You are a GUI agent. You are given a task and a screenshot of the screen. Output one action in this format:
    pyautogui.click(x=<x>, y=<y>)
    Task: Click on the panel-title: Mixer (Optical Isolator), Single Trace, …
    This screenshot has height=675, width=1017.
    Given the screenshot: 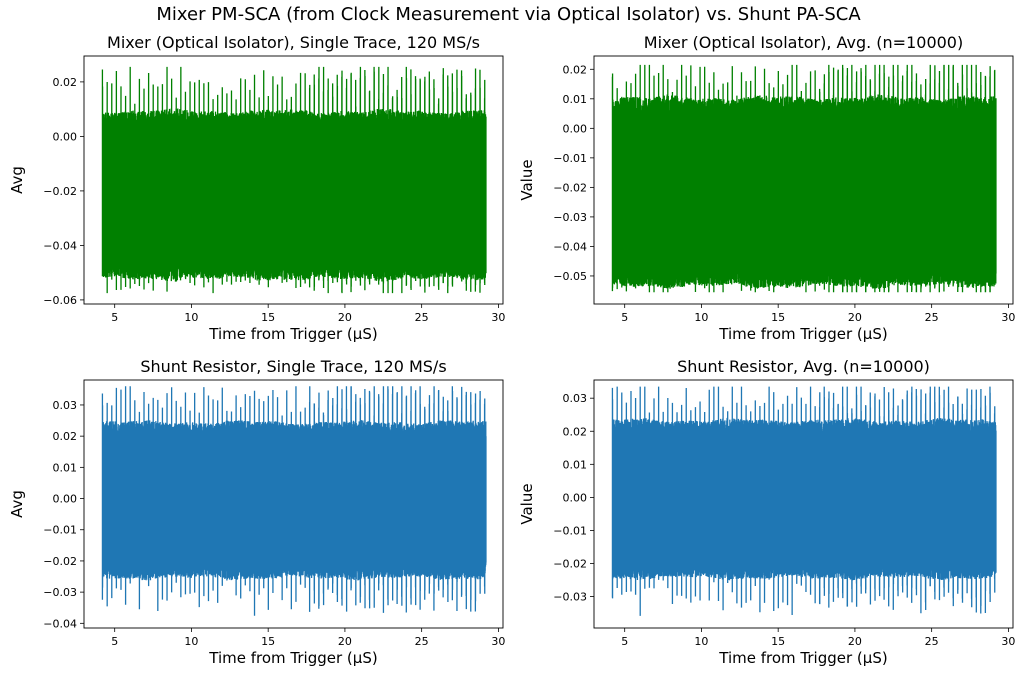 What is the action you would take?
    pyautogui.click(x=293, y=42)
    